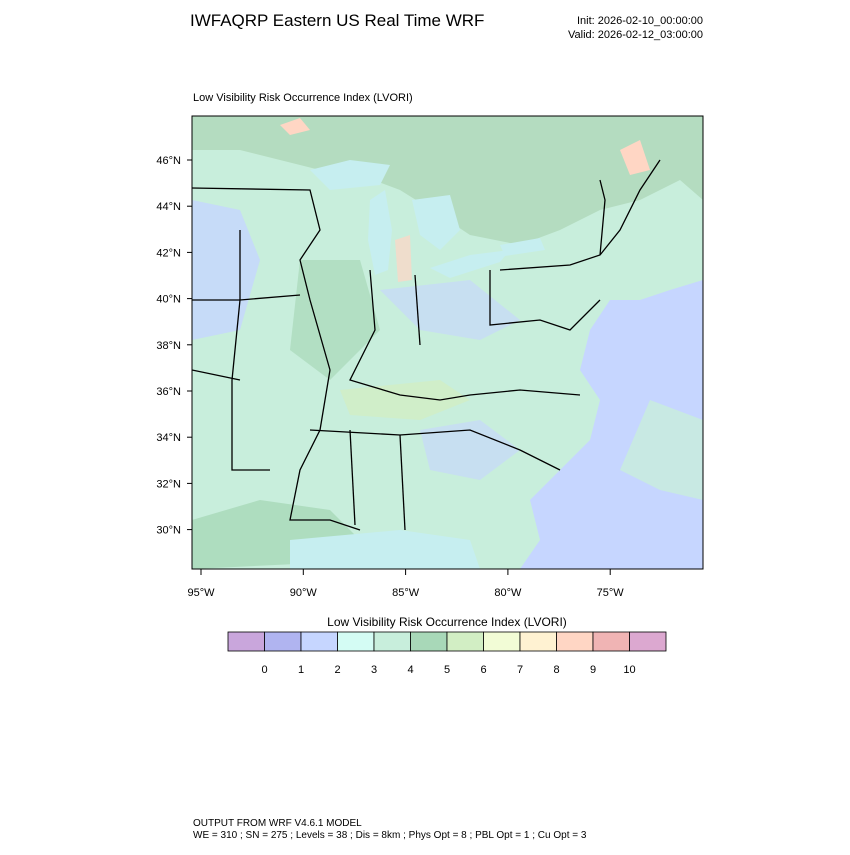  Describe the element at coordinates (406, 593) in the screenshot. I see `lon-label: 85°W` at that location.